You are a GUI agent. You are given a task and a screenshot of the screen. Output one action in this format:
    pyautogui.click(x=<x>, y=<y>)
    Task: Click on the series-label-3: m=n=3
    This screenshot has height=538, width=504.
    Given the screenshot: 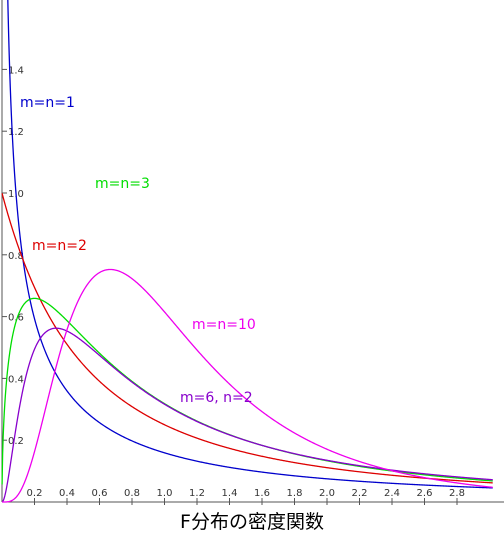 What is the action you would take?
    pyautogui.click(x=122, y=184)
    